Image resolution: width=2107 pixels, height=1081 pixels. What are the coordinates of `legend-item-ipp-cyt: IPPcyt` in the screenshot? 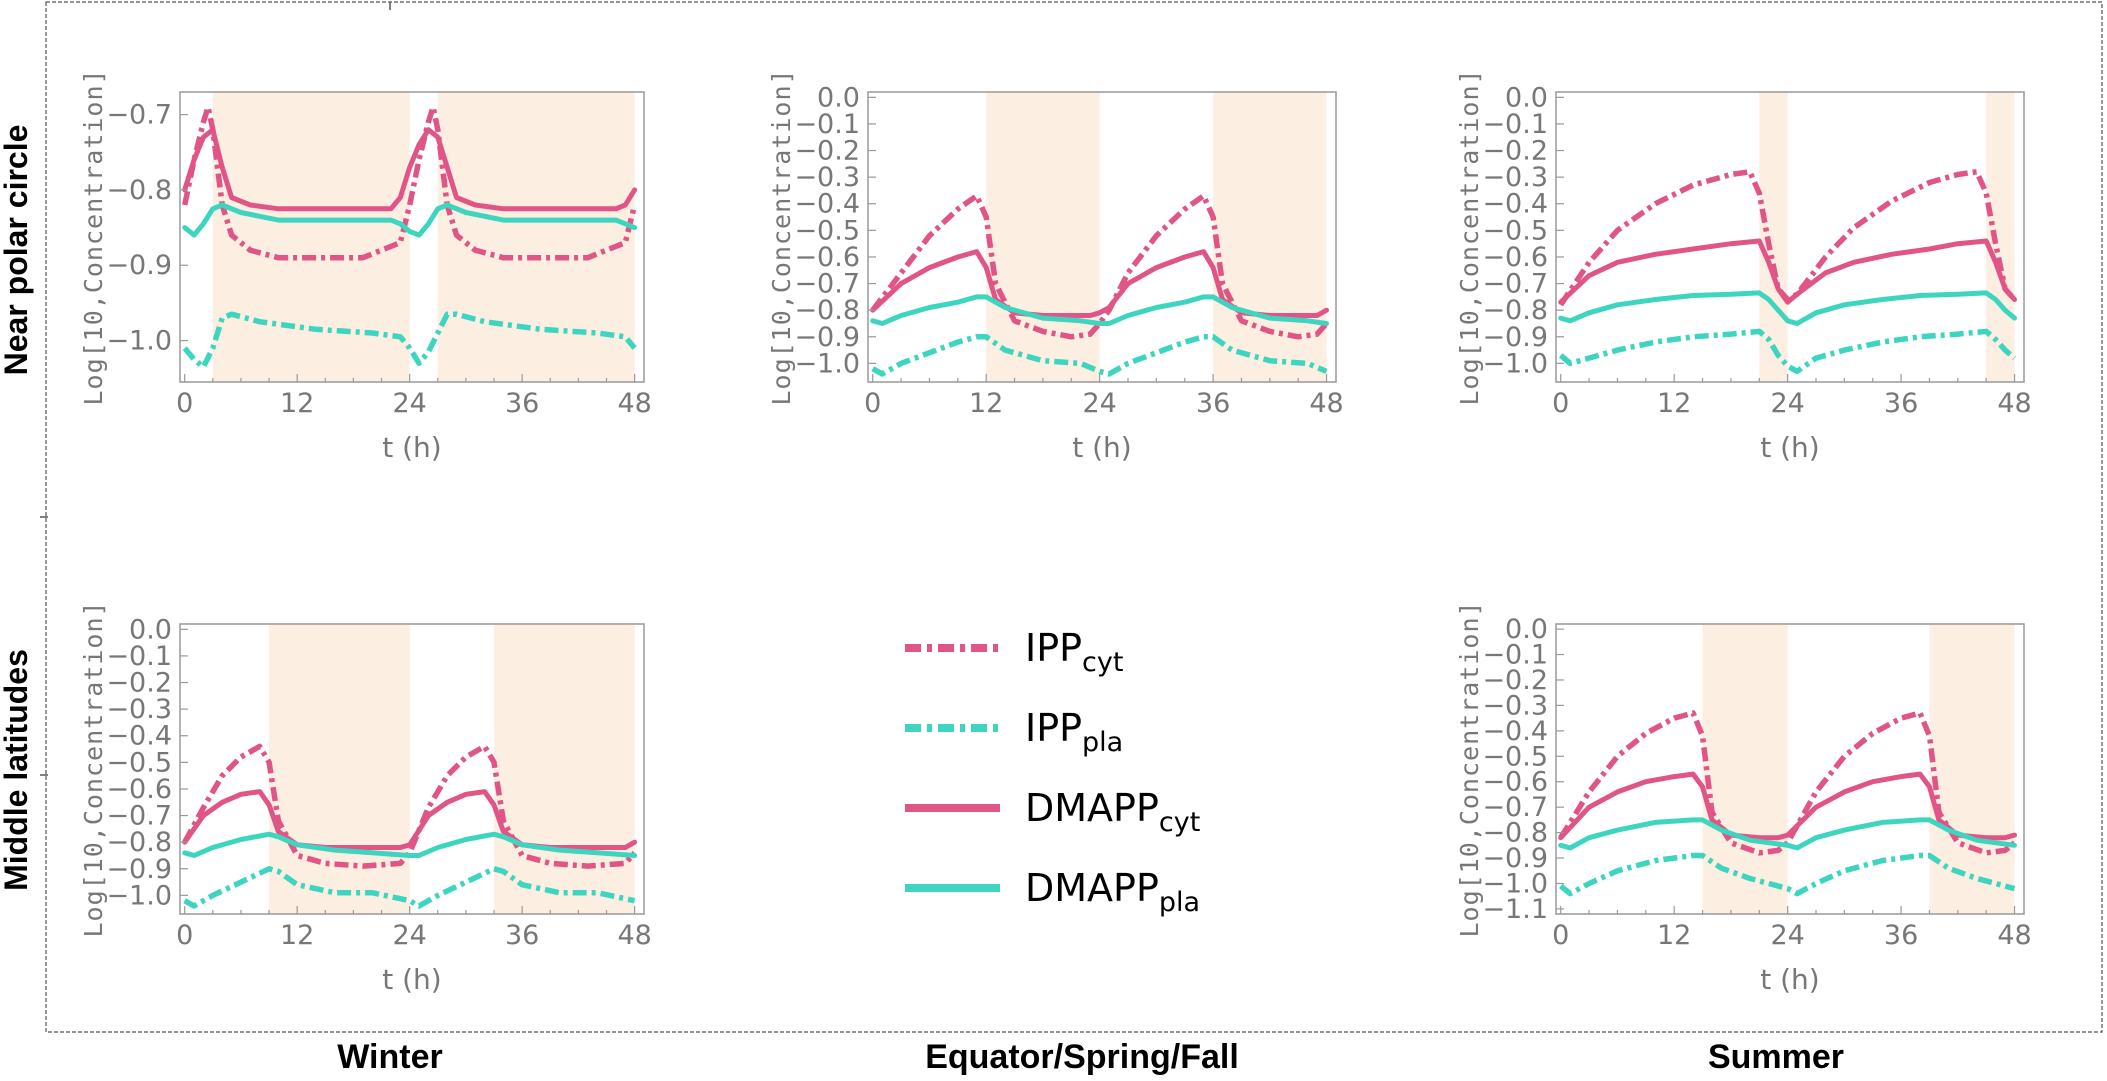 It's located at (1014, 652).